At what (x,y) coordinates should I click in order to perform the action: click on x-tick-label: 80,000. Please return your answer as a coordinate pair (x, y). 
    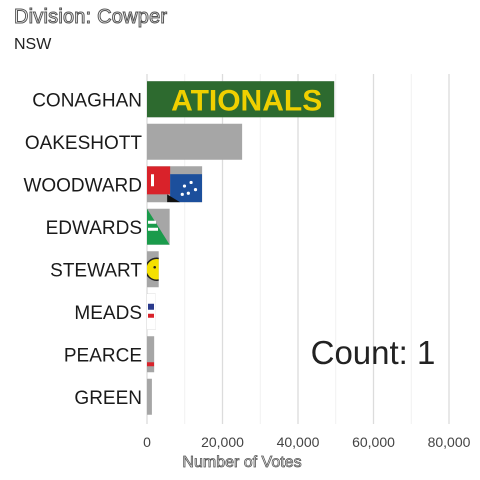
    Looking at the image, I should click on (449, 442).